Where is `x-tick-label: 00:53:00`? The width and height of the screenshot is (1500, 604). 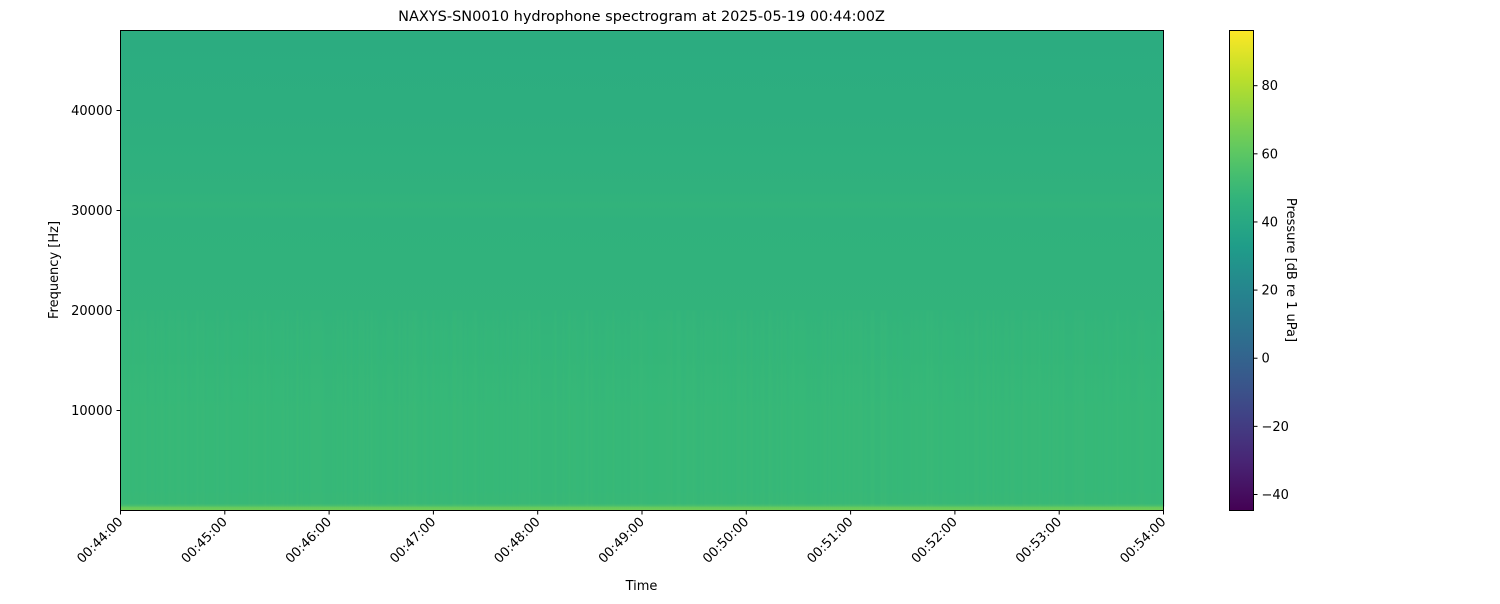
x-tick-label: 00:53:00 is located at coordinates (1039, 541).